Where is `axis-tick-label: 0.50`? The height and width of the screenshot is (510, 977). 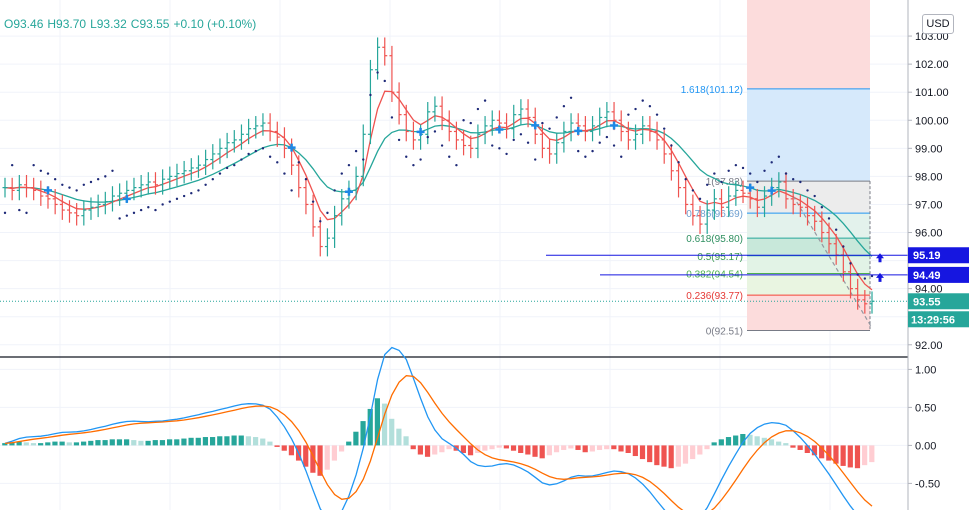 axis-tick-label: 0.50 is located at coordinates (925, 408).